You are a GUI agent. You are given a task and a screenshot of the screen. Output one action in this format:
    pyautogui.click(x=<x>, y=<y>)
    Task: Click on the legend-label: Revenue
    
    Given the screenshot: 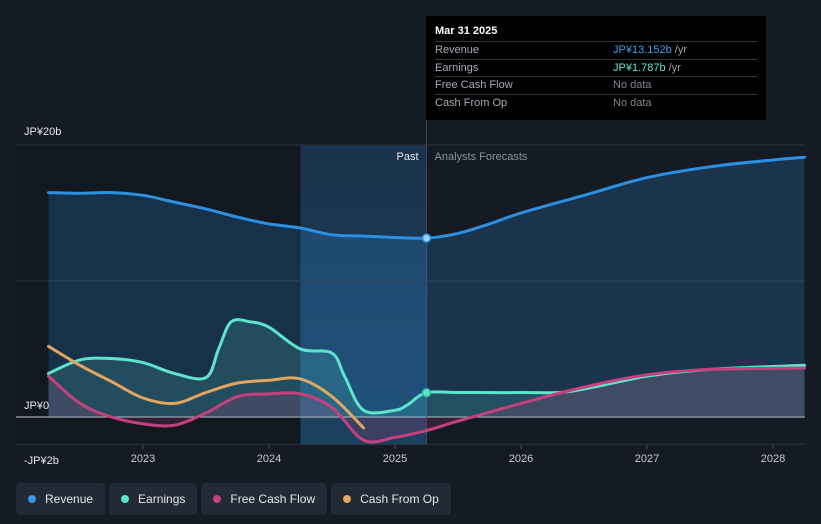 What is the action you would take?
    pyautogui.click(x=69, y=499)
    